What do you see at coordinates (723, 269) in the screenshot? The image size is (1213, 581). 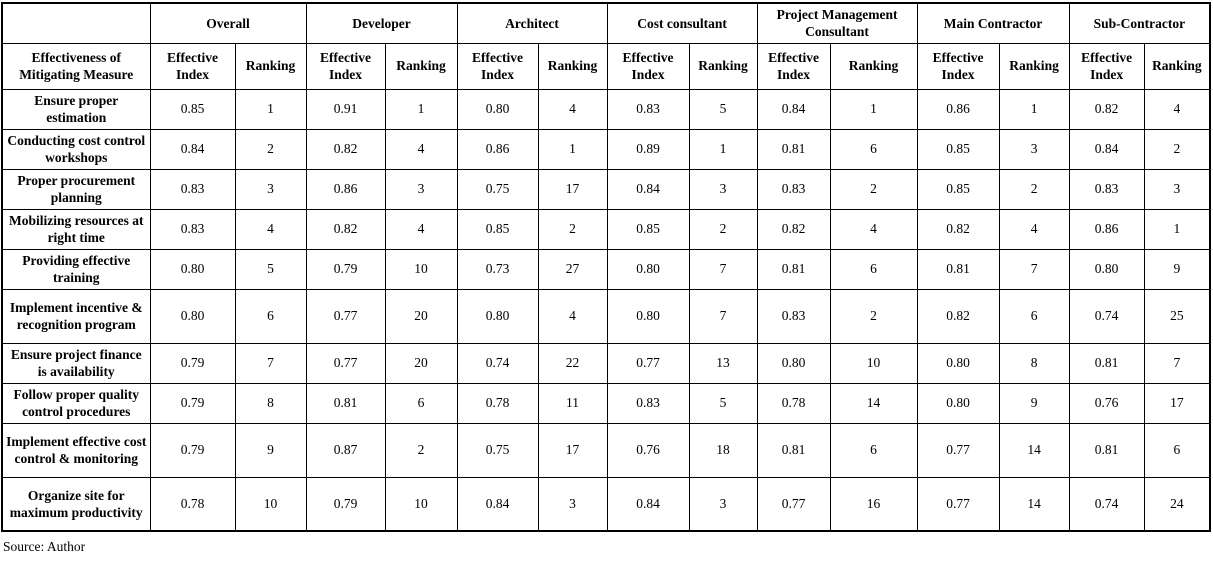 I see `ranking-cell: 7` at bounding box center [723, 269].